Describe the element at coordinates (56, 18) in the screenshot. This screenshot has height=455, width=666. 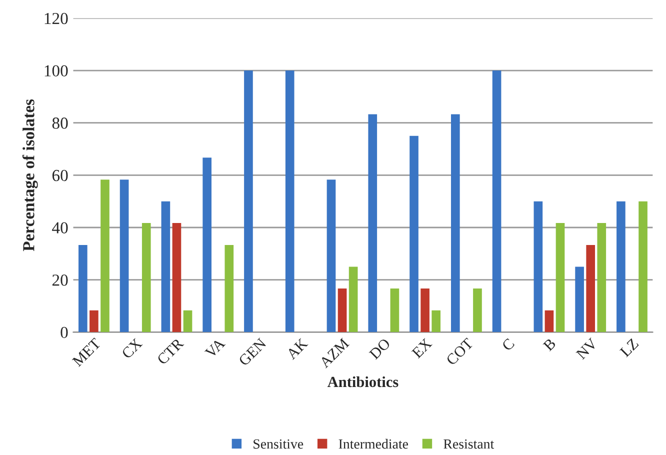
I see `y-tick-label: 120` at that location.